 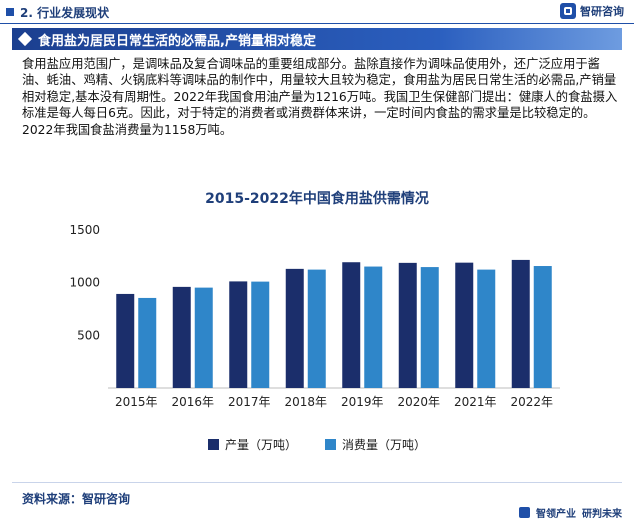 I want to click on footer-brand: 智领产业 研判未来, so click(x=570, y=512).